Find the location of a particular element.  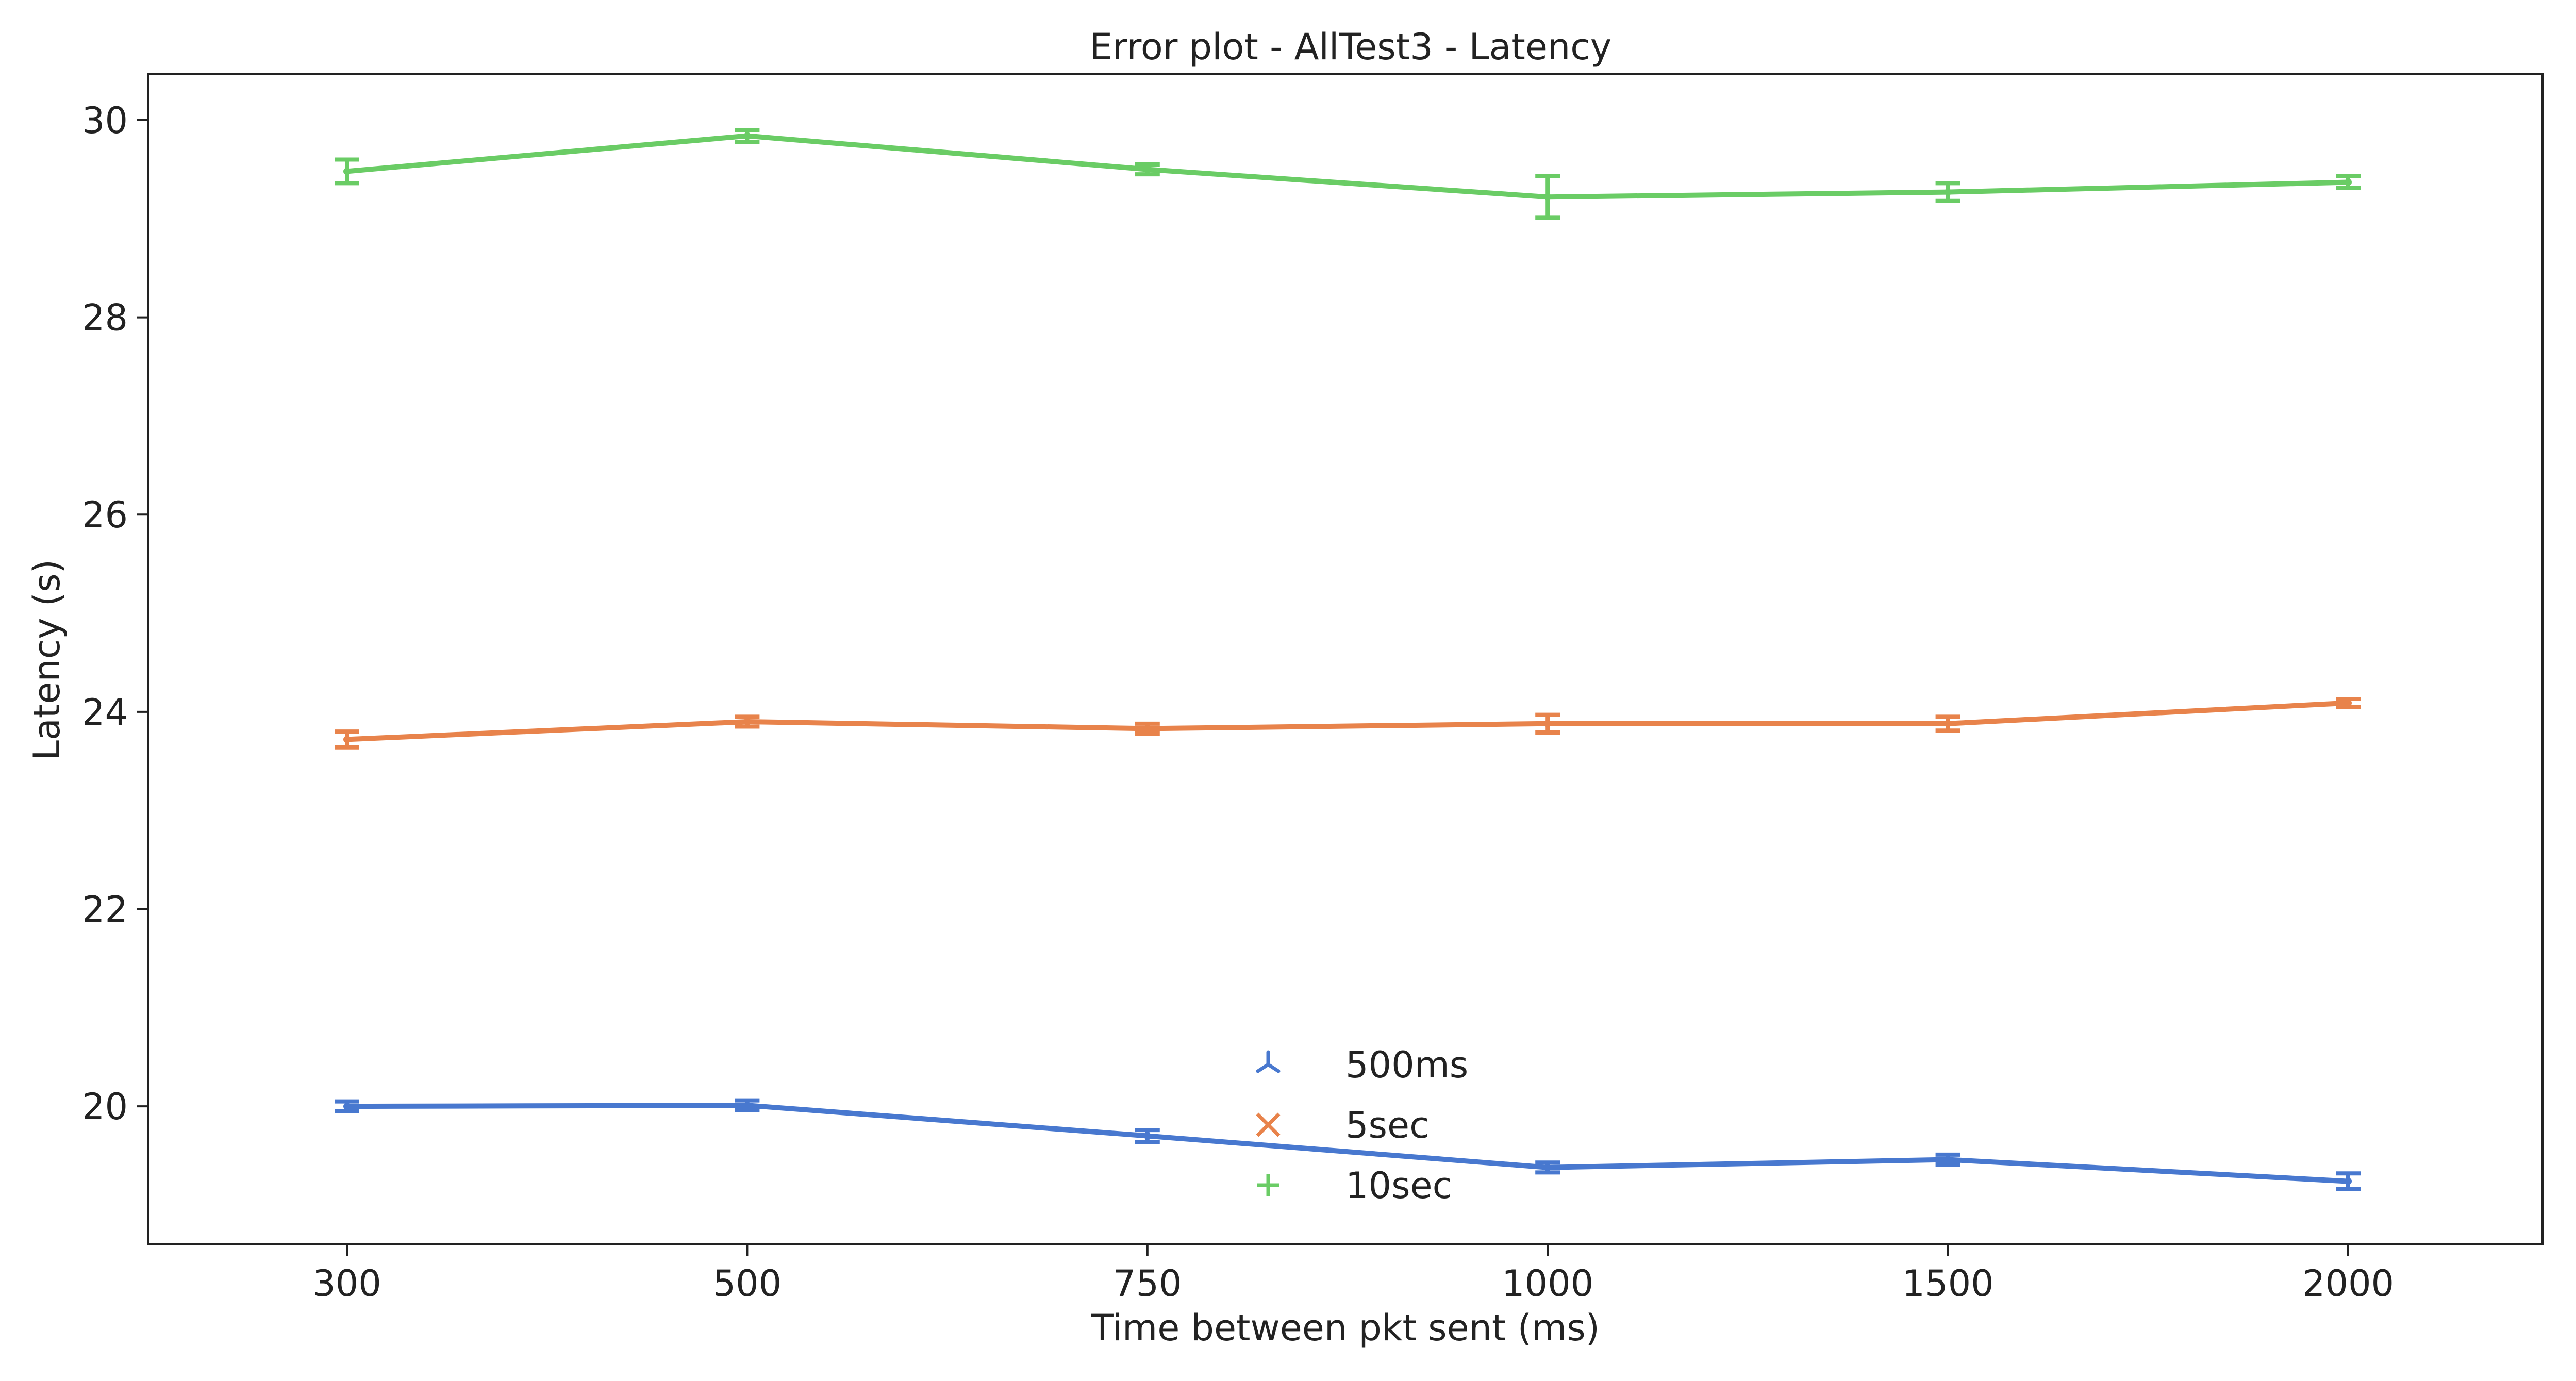

y-axis-label: Latency (s) is located at coordinates (47, 659).